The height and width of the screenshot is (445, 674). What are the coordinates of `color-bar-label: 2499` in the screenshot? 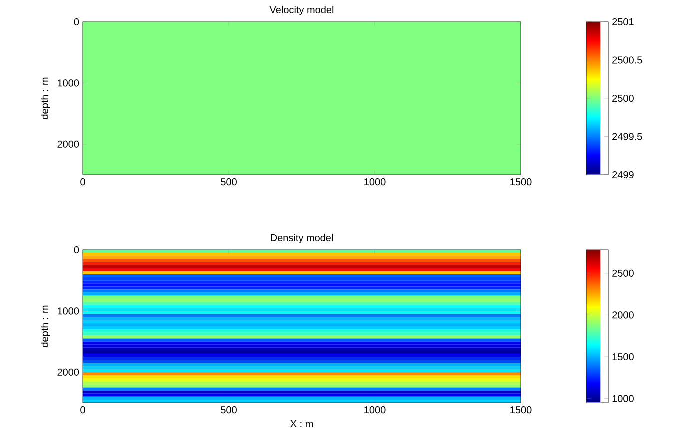 It's located at (623, 175).